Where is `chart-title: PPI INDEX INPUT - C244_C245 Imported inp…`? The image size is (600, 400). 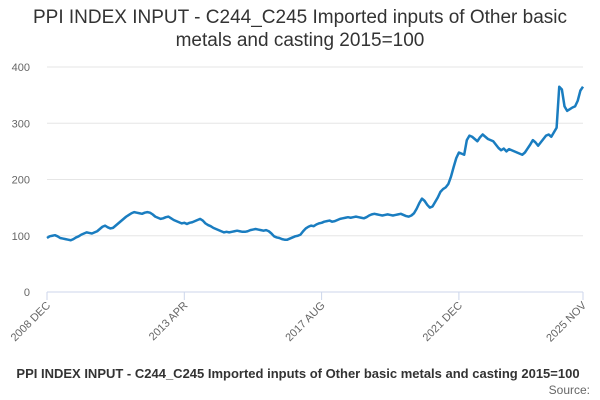 chart-title: PPI INDEX INPUT - C244_C245 Imported inp… is located at coordinates (300, 29).